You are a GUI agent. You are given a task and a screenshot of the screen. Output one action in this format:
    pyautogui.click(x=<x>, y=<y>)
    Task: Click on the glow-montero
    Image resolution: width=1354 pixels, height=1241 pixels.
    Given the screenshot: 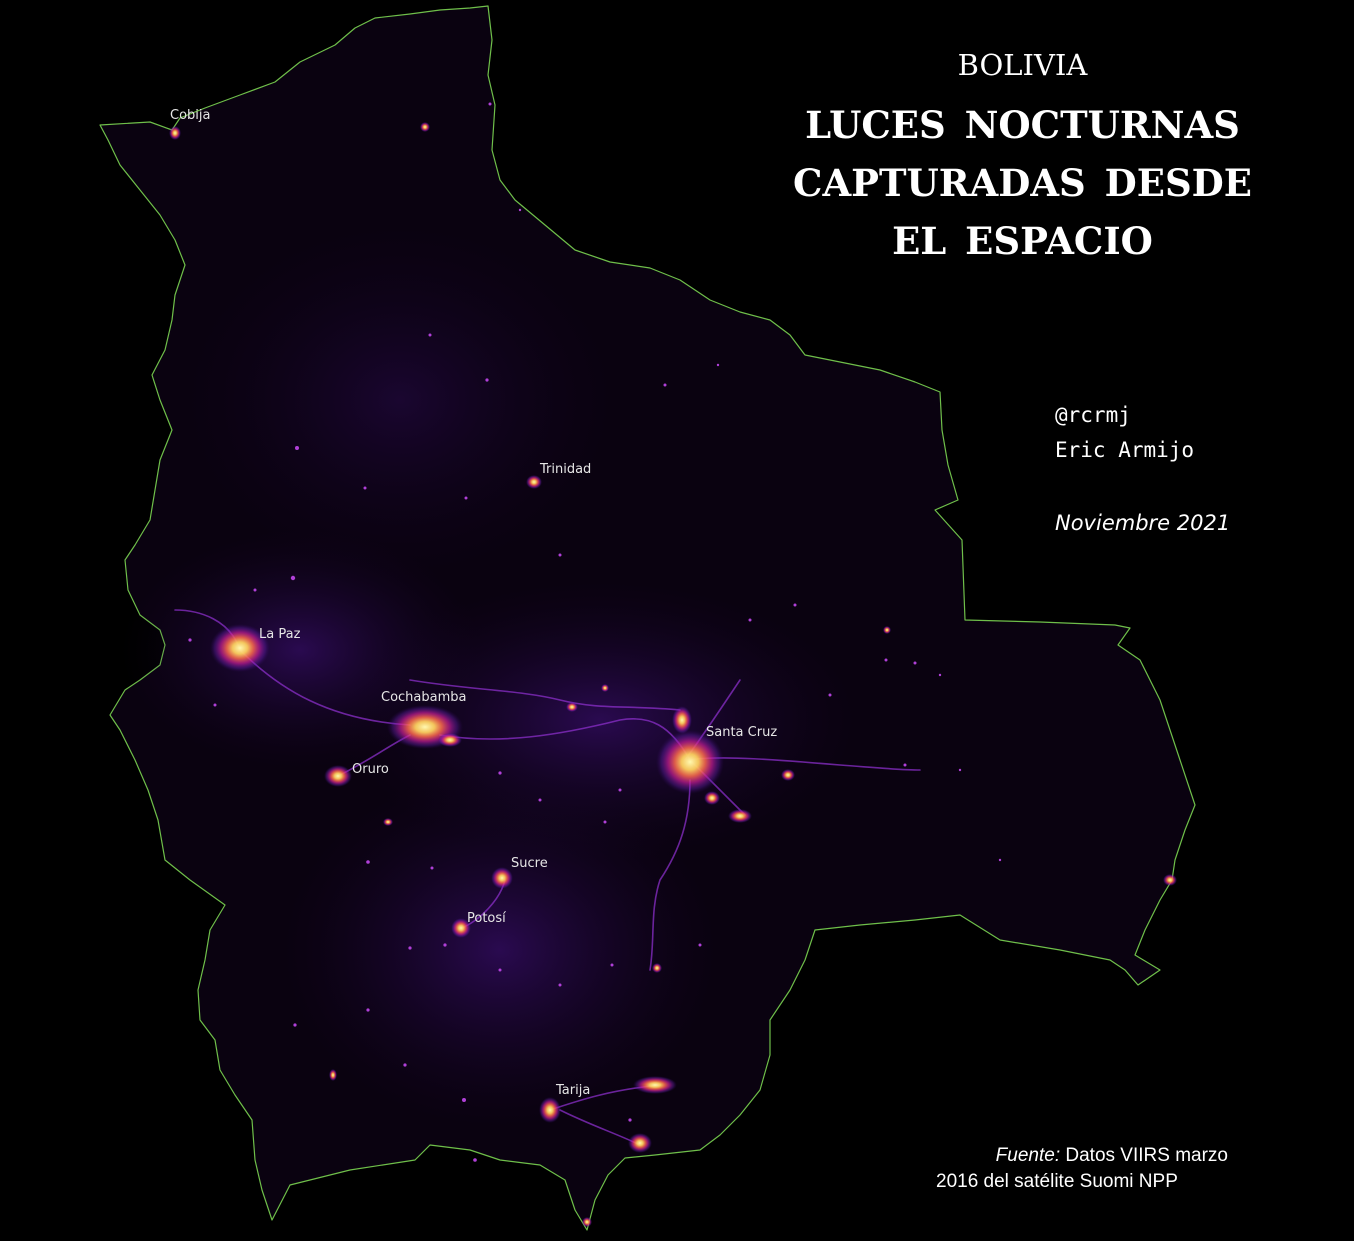 What is the action you would take?
    pyautogui.click(x=740, y=816)
    